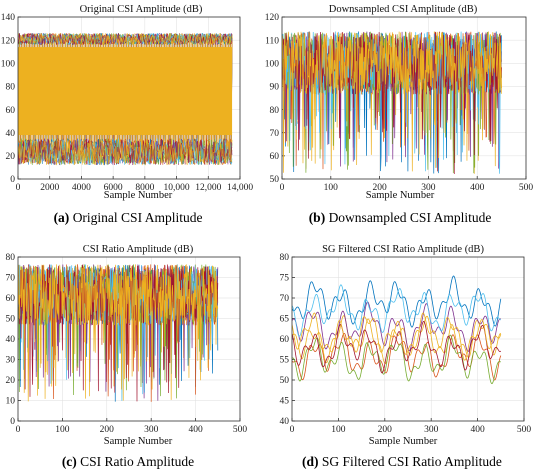  What do you see at coordinates (403, 441) in the screenshot?
I see `panel-d-xlabel: Sample Number` at bounding box center [403, 441].